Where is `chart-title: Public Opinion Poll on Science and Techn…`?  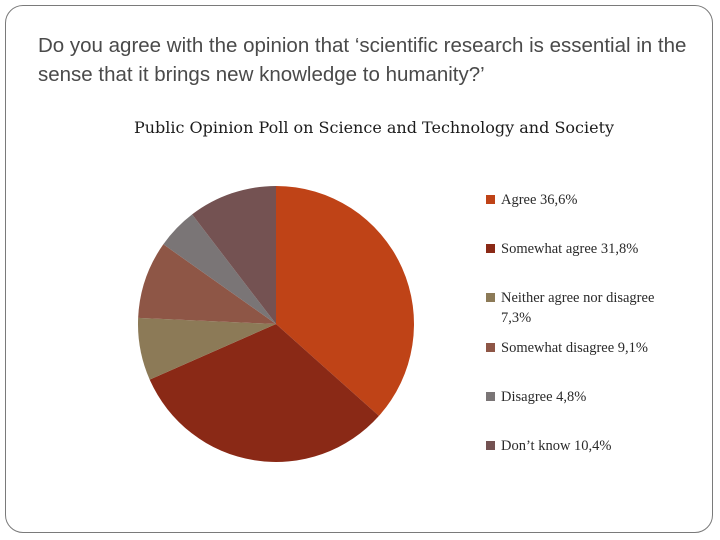 chart-title: Public Opinion Poll on Science and Techn… is located at coordinates (374, 127).